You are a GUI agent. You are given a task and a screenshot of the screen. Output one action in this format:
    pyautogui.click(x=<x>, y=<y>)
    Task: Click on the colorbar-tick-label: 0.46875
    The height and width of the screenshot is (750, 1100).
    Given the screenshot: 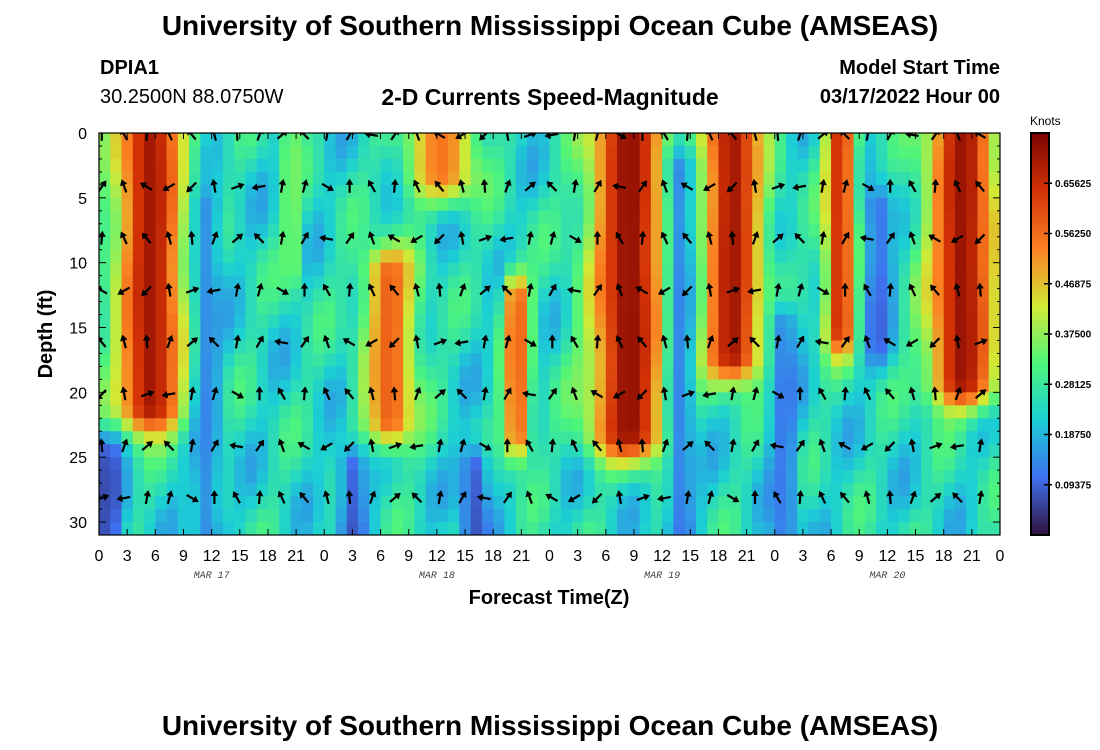 What is the action you would take?
    pyautogui.click(x=1073, y=284)
    